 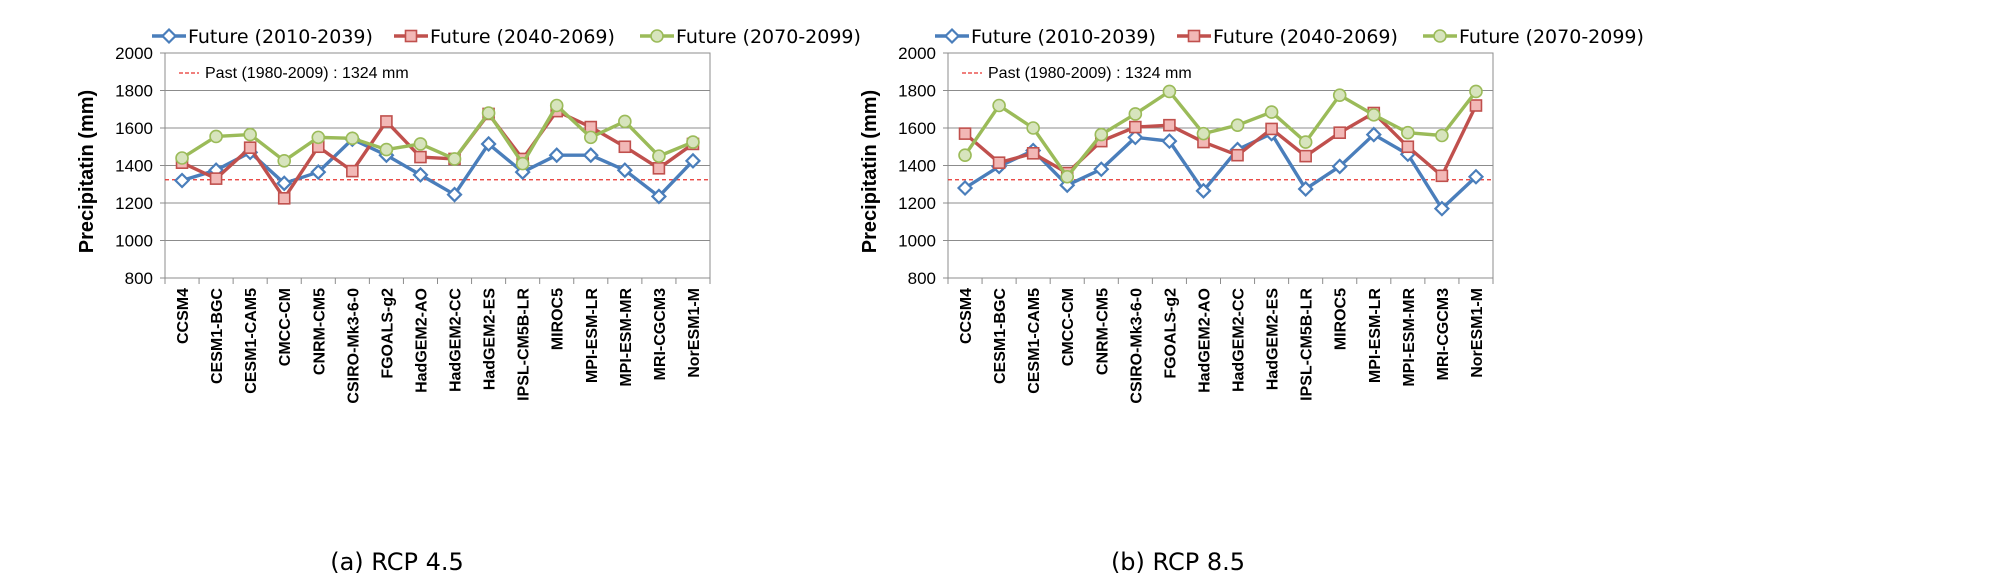 What do you see at coordinates (134, 166) in the screenshot?
I see `y-tick-label: 1400` at bounding box center [134, 166].